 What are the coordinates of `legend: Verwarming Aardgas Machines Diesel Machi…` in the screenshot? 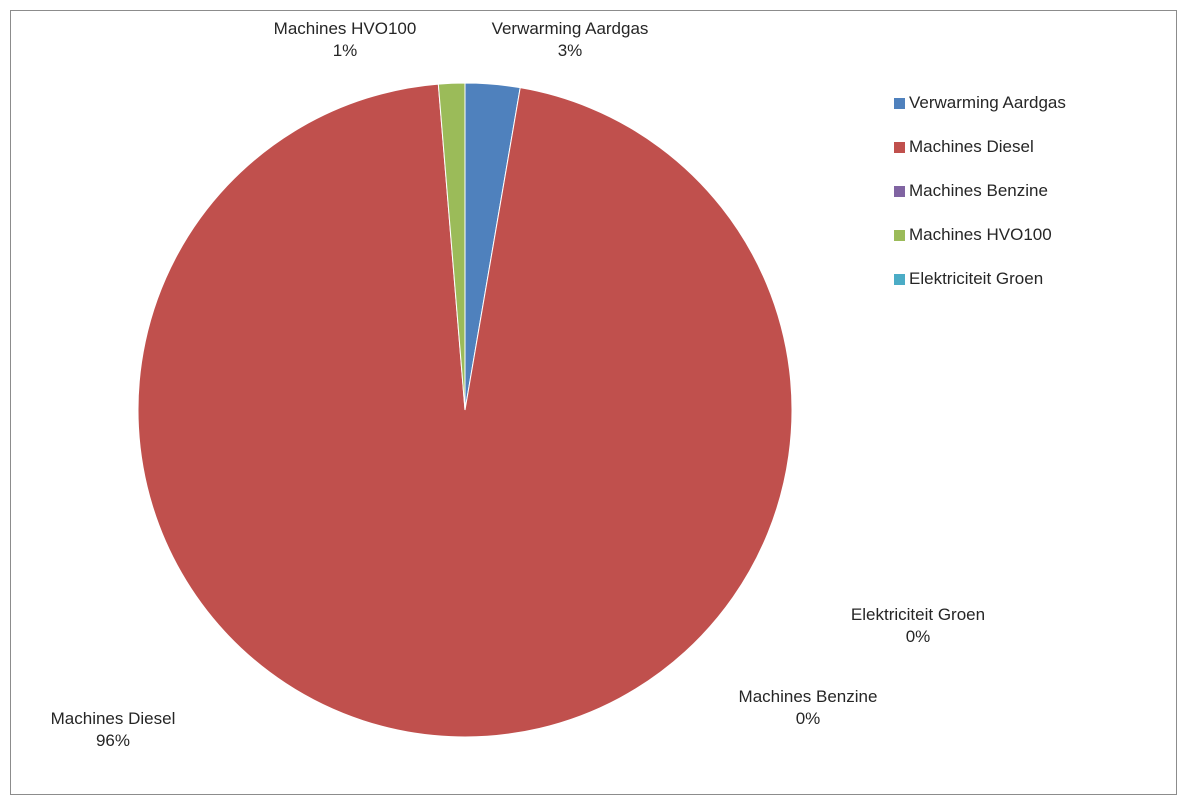 It's located at (980, 202).